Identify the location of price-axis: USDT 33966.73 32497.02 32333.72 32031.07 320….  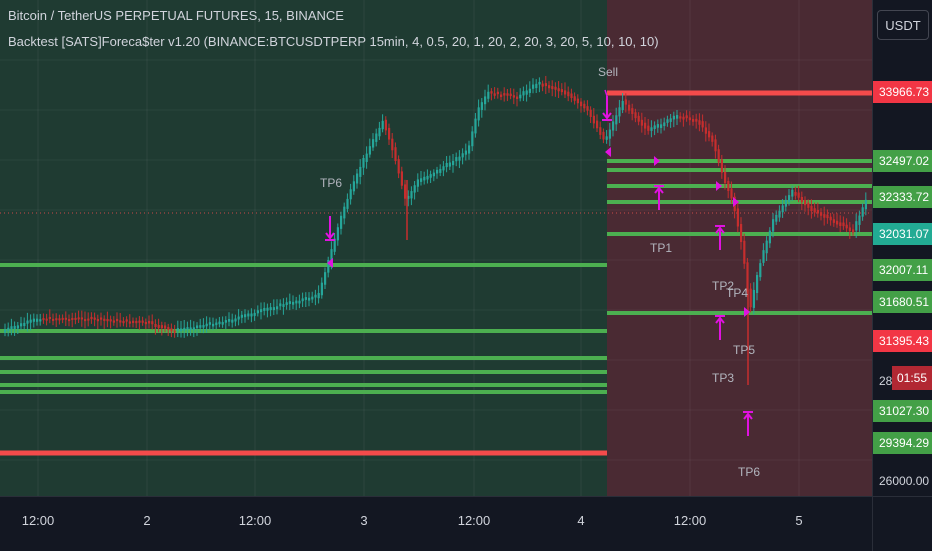
(902, 248).